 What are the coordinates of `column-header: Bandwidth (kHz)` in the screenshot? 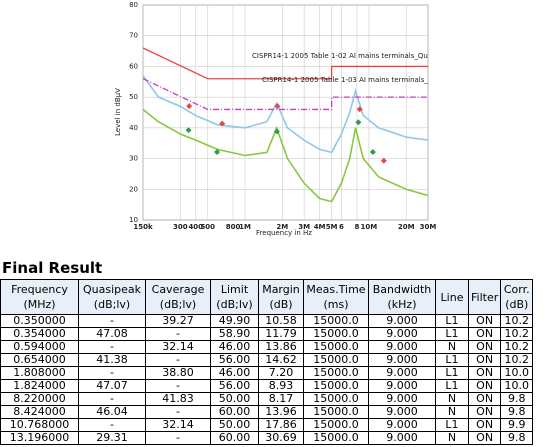 It's located at (402, 297).